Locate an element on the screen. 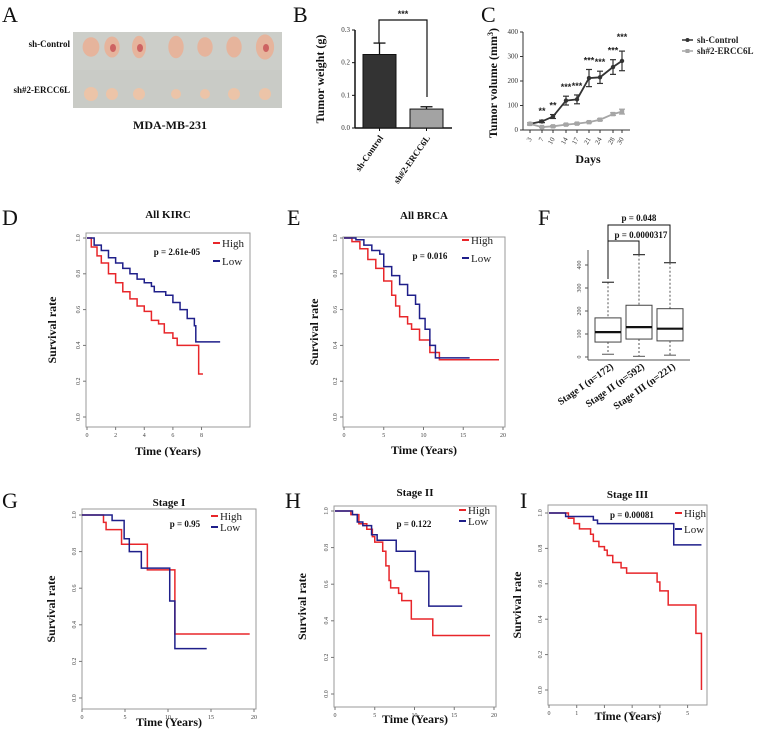 The height and width of the screenshot is (741, 761). box is located at coordinates (639, 322).